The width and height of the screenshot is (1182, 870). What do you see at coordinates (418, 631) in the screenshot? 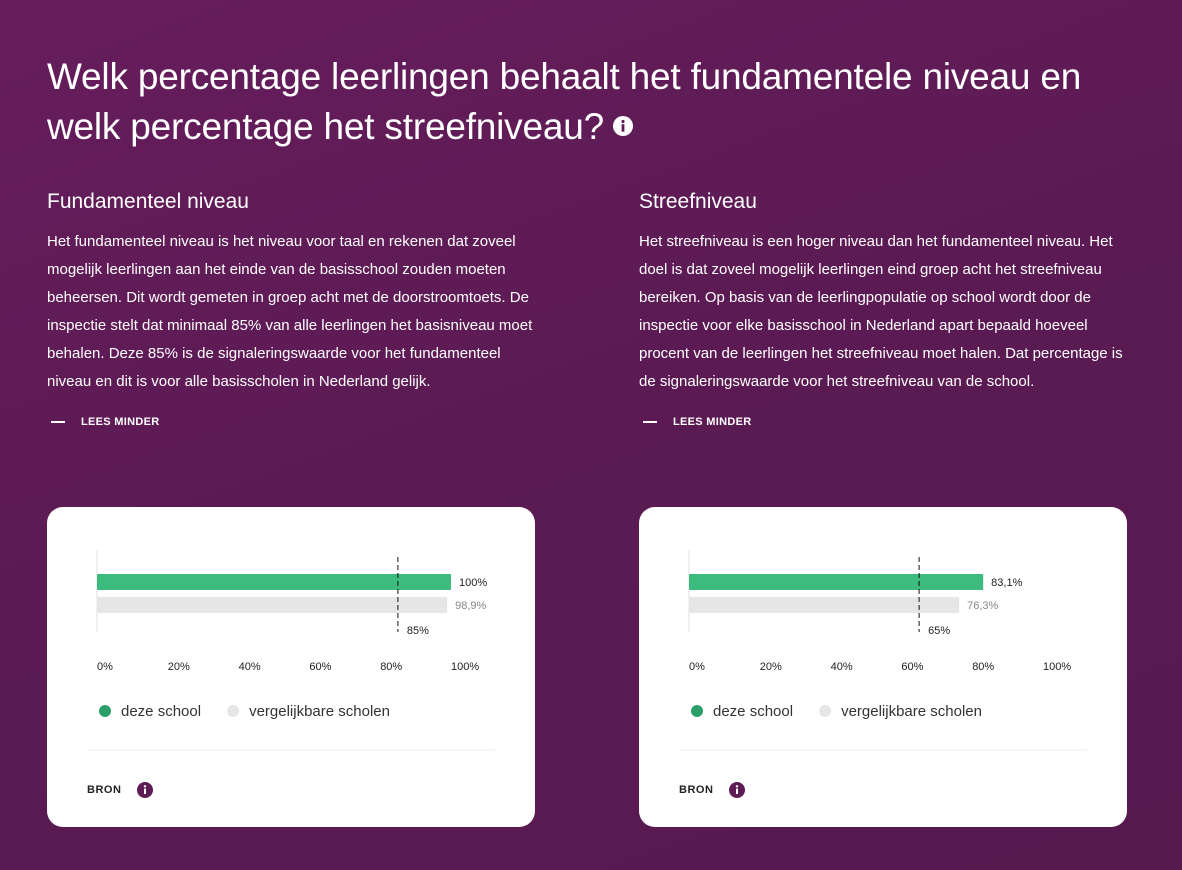
I see `reference-label: 85%` at bounding box center [418, 631].